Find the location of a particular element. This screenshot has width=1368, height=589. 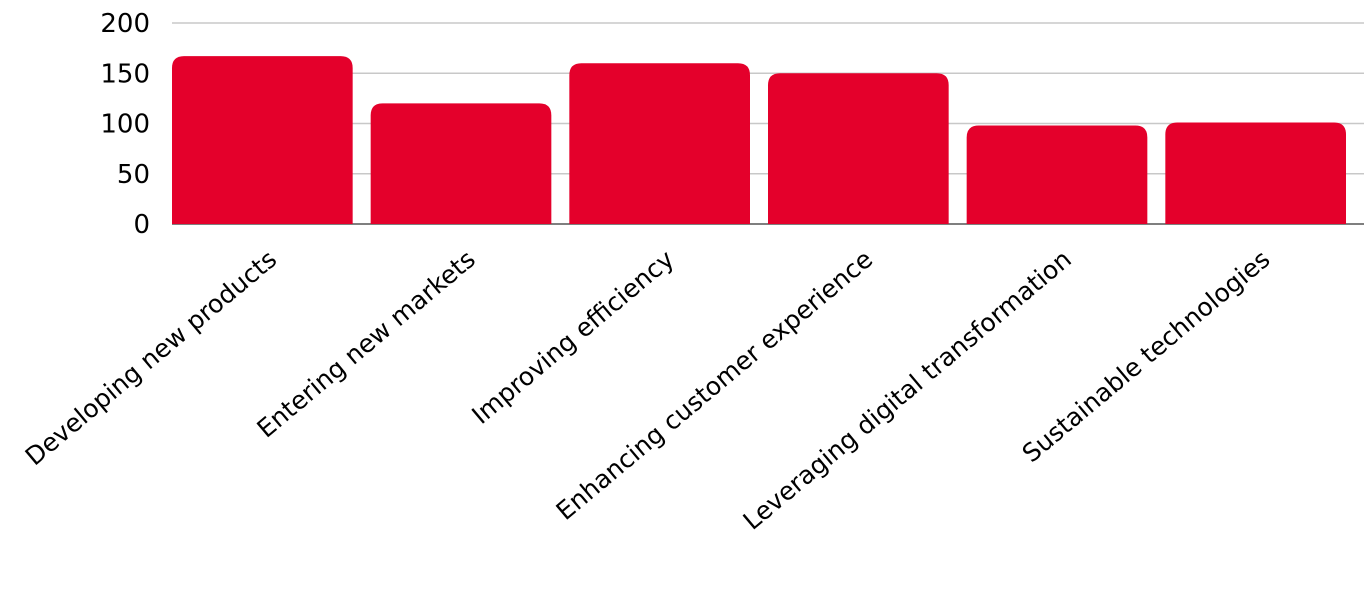

x-category-label: Enhancing customer experience is located at coordinates (715, 384).